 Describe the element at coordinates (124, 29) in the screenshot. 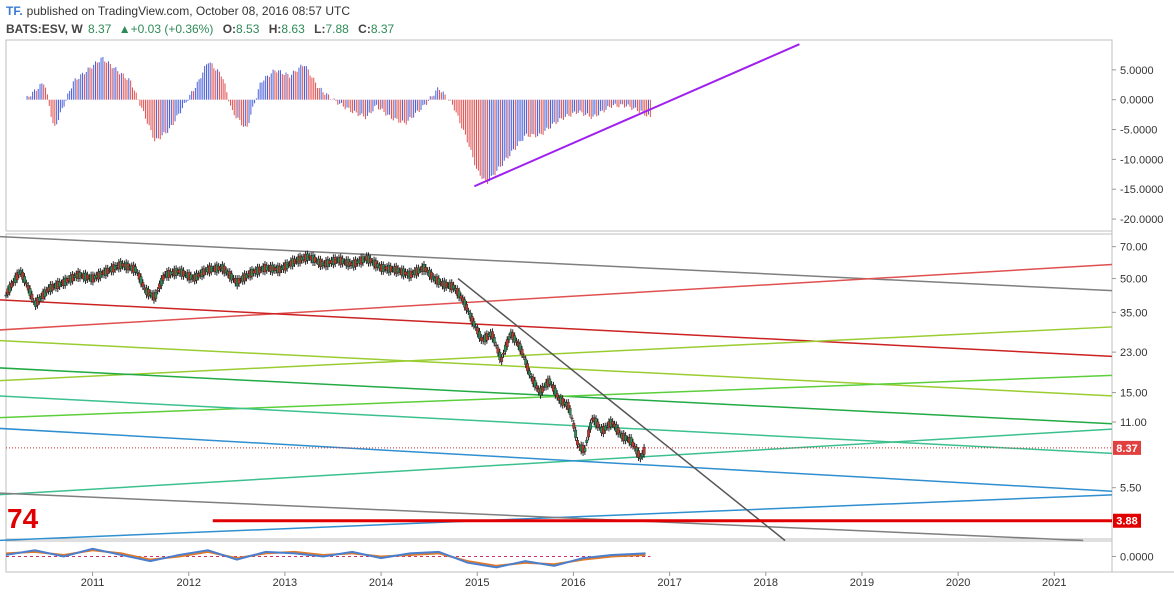

I see `change-arrow-icon: ▲` at that location.